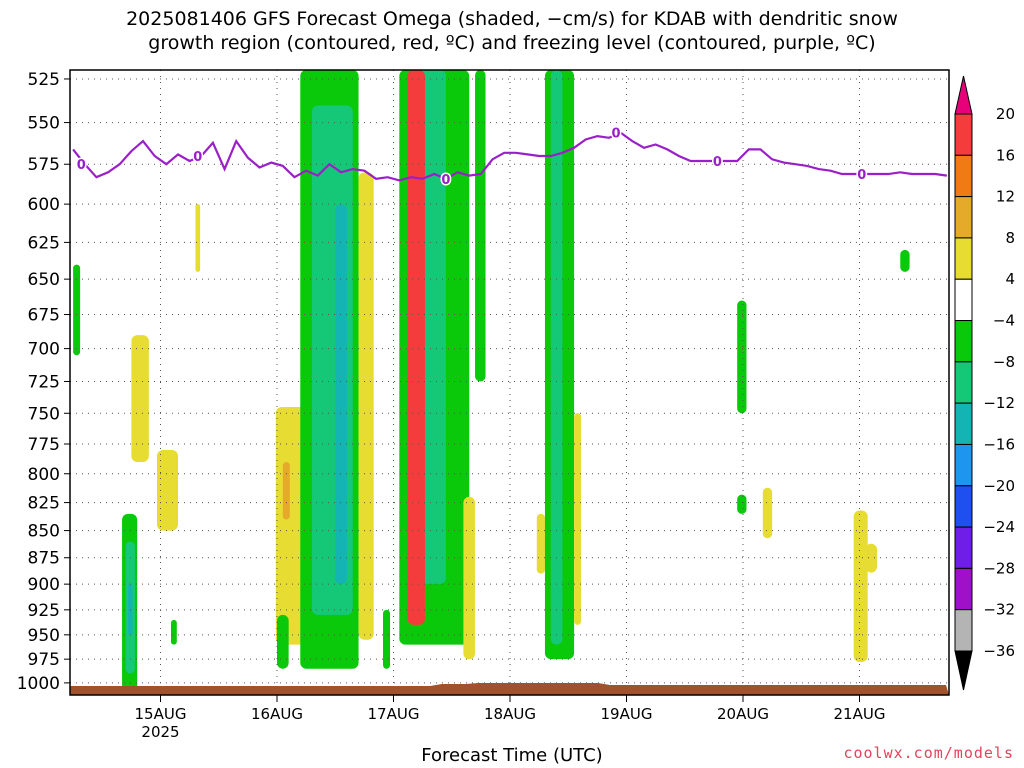  Describe the element at coordinates (1010, 238) in the screenshot. I see `colorbar-label-3: 8` at that location.